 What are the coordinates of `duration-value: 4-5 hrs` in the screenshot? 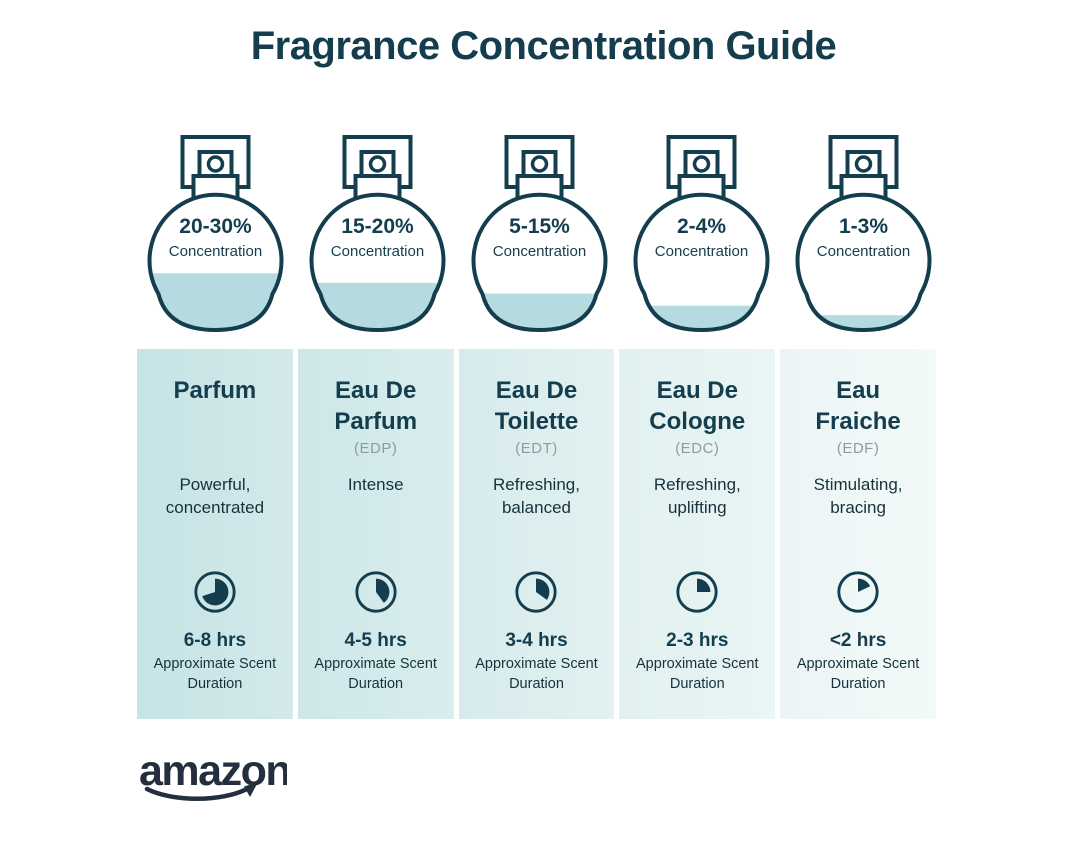 It's located at (375, 640).